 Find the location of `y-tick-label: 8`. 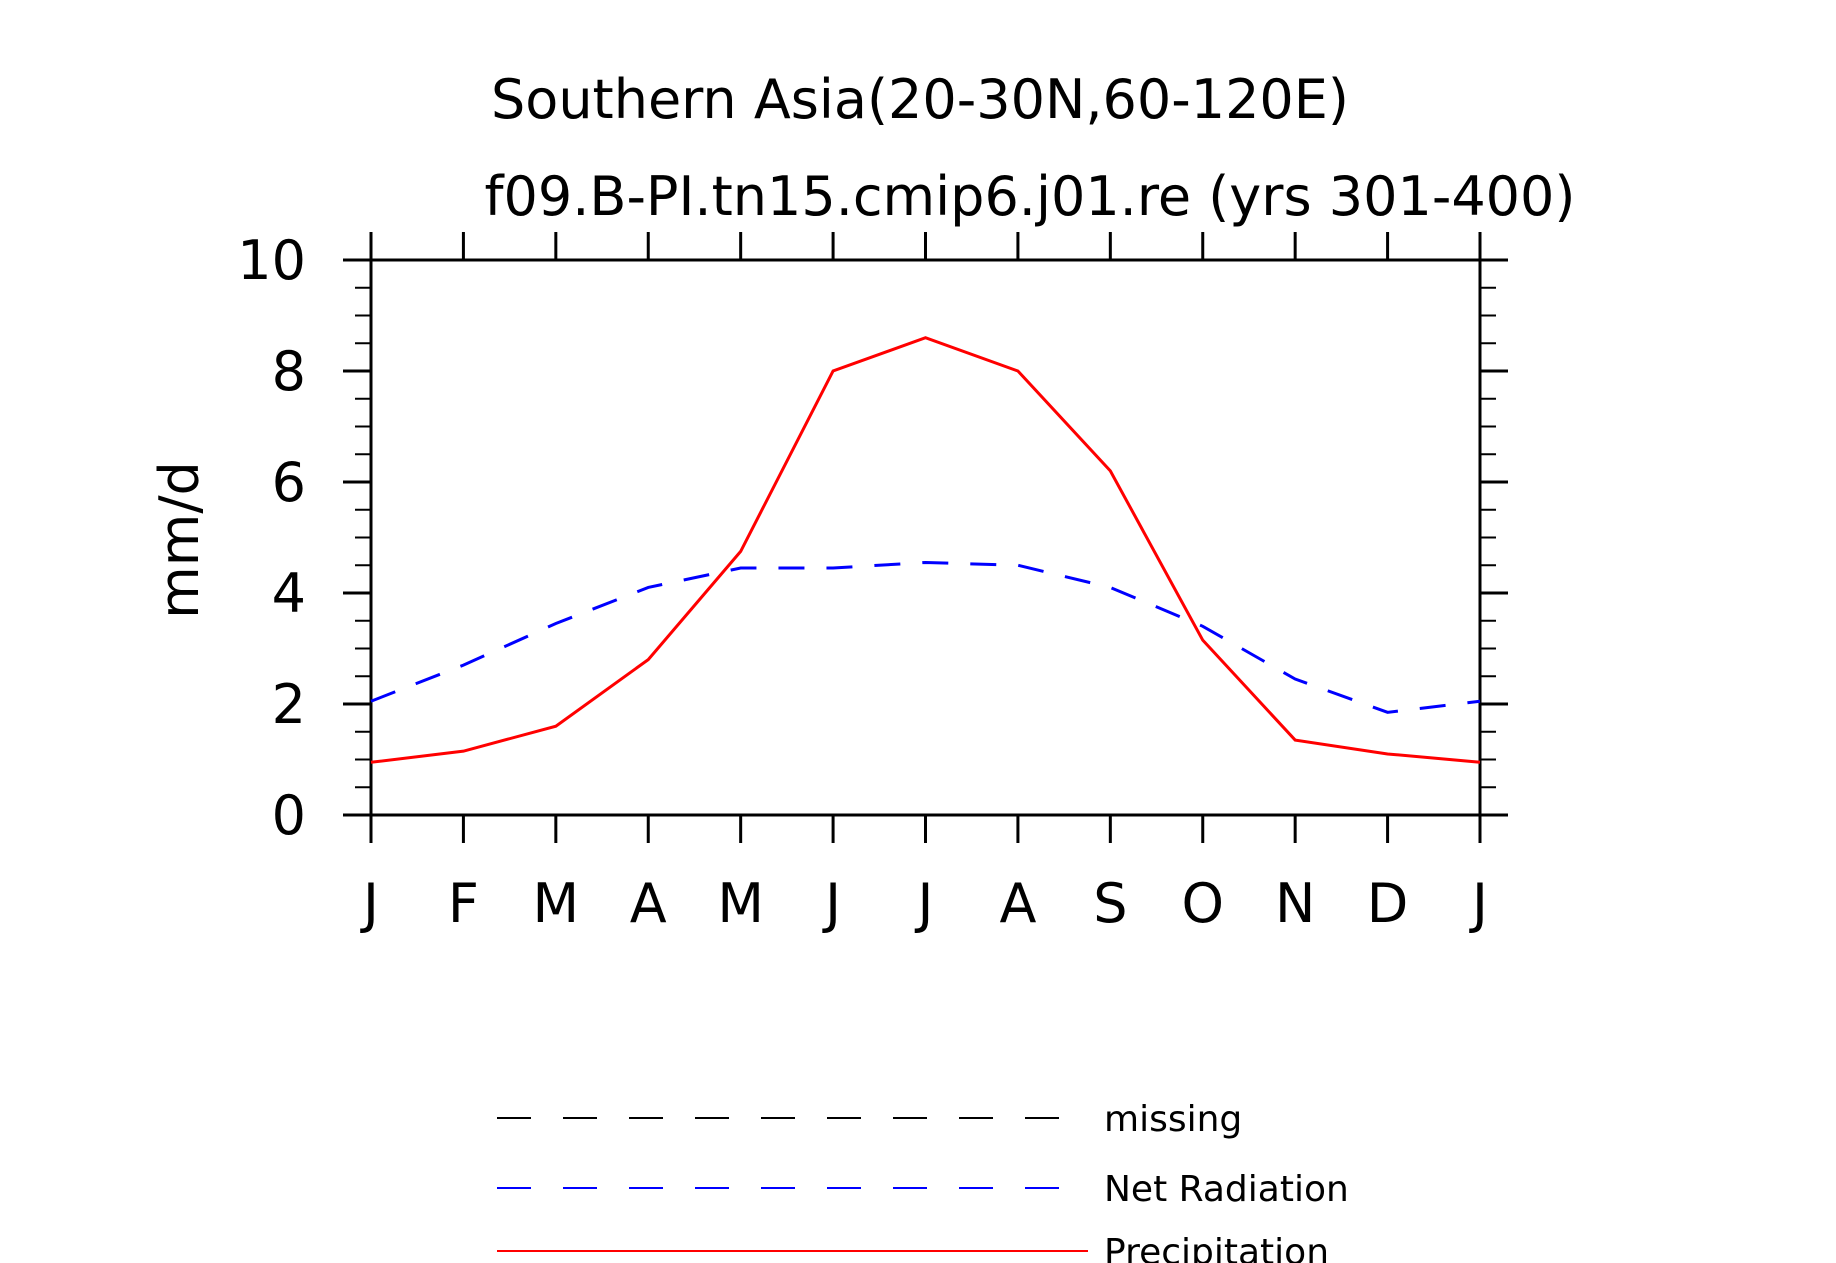

y-tick-label: 8 is located at coordinates (289, 371).